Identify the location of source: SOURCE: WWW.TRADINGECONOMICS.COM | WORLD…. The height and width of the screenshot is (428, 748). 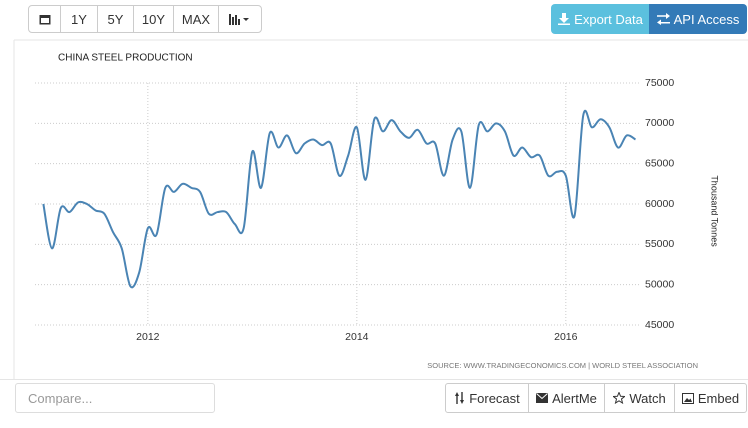
(562, 365).